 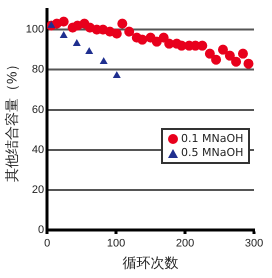 I want to click on y-tick-label: 0, so click(x=41, y=230).